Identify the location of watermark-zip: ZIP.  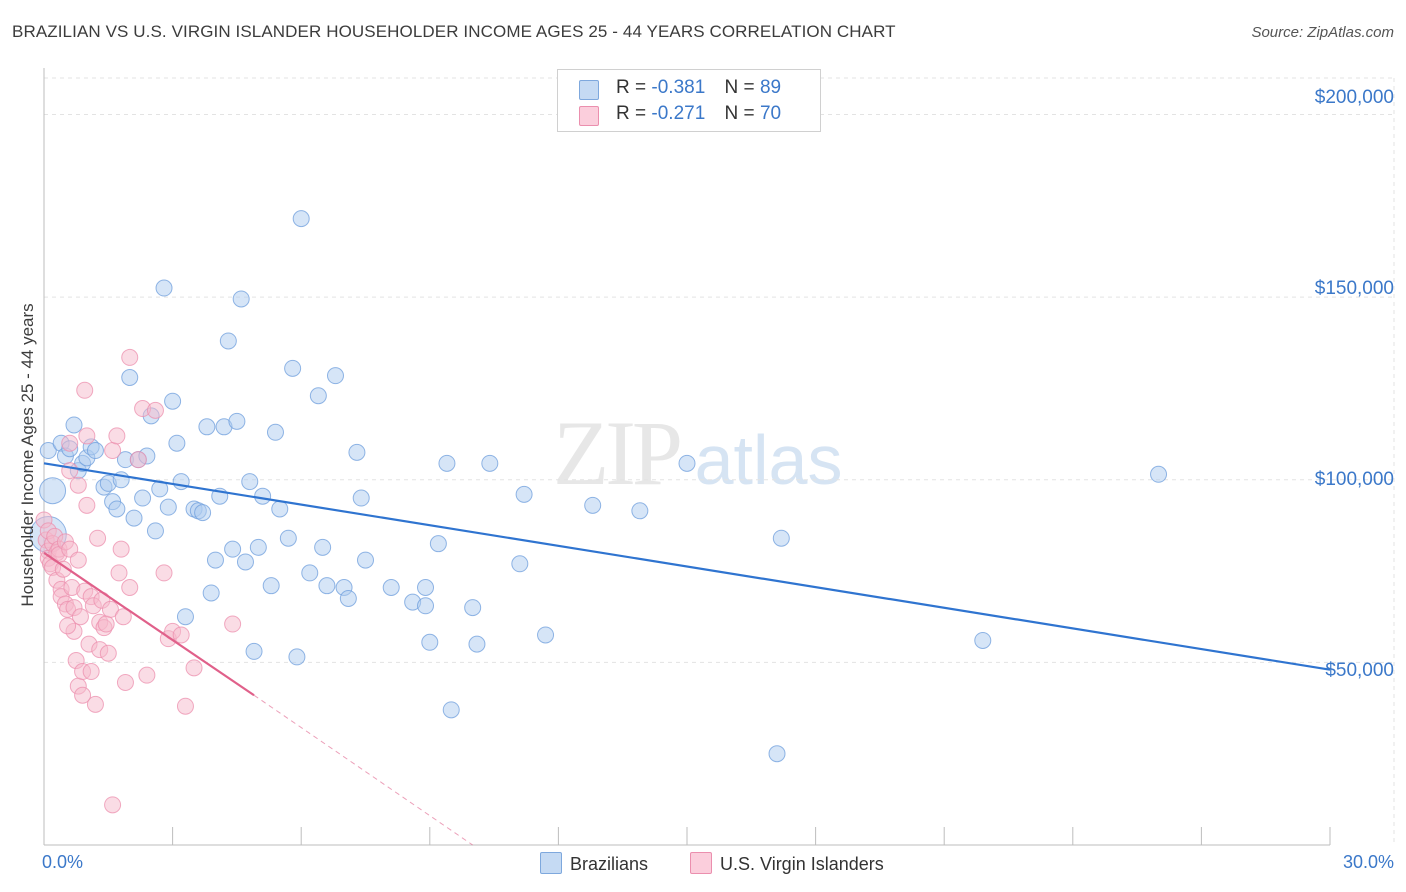
(616, 453).